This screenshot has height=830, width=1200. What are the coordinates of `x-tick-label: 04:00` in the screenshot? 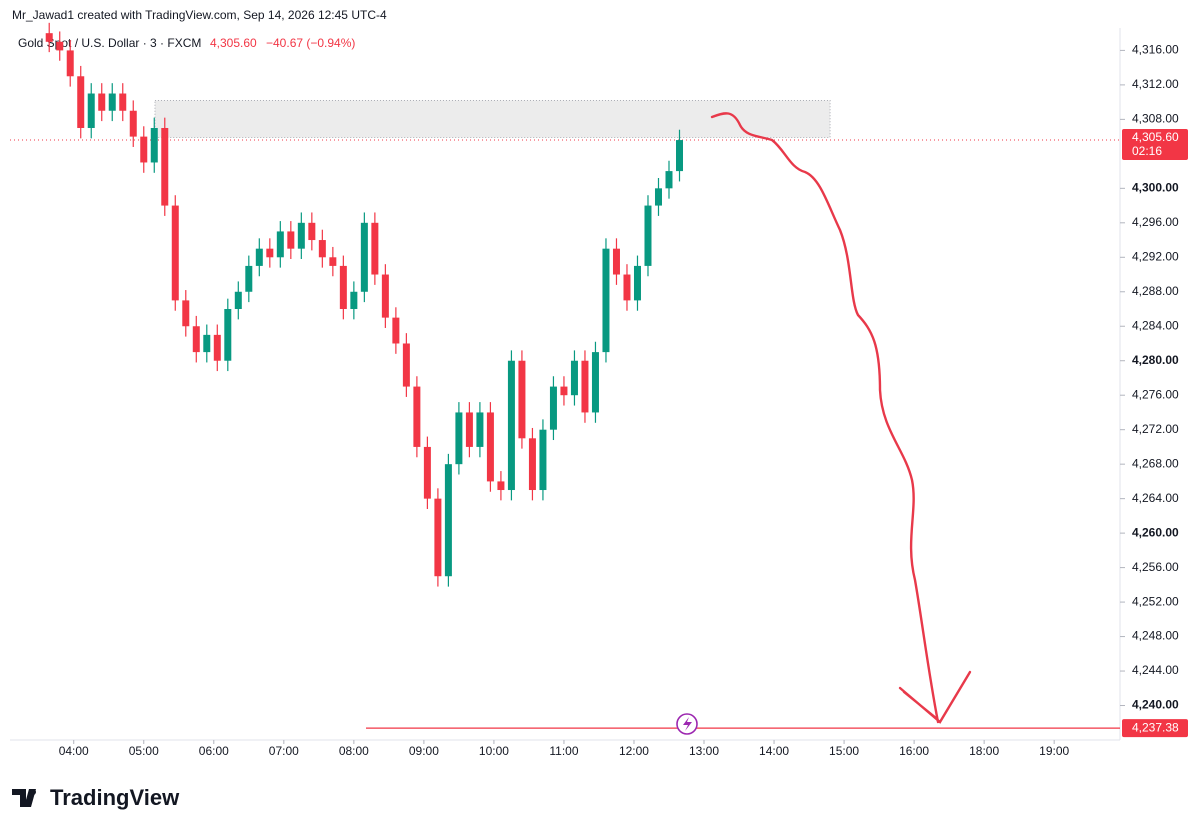 It's located at (74, 751).